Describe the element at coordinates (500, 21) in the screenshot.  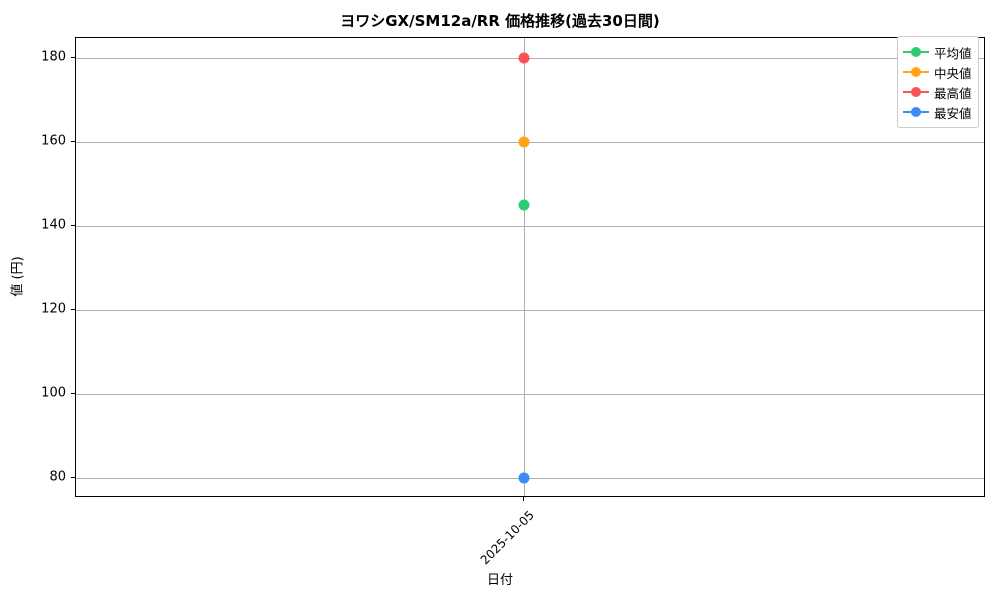
I see `chart-title: ヨワシGX/SM12a/RR 価格推移(過去30日間)` at that location.